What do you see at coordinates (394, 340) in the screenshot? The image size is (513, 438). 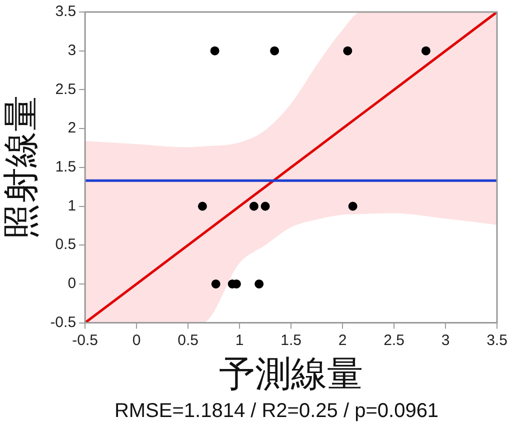 I see `x-tick-label: 2.5` at bounding box center [394, 340].